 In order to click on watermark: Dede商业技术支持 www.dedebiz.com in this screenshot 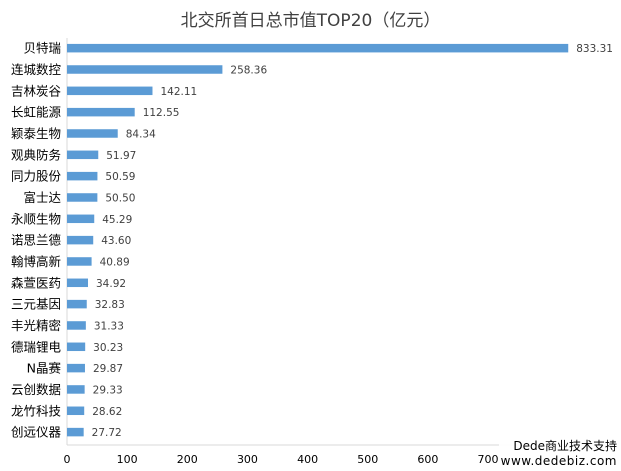, I will do `click(558, 454)`.